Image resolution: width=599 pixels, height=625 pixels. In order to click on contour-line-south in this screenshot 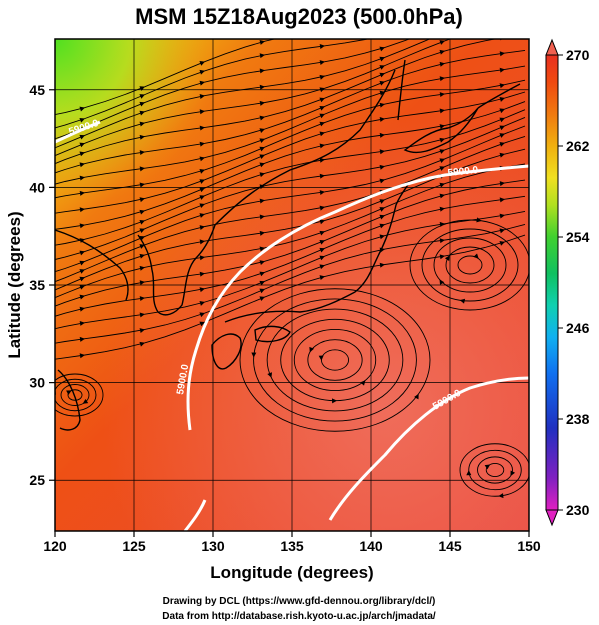, I will do `click(428, 448)`.